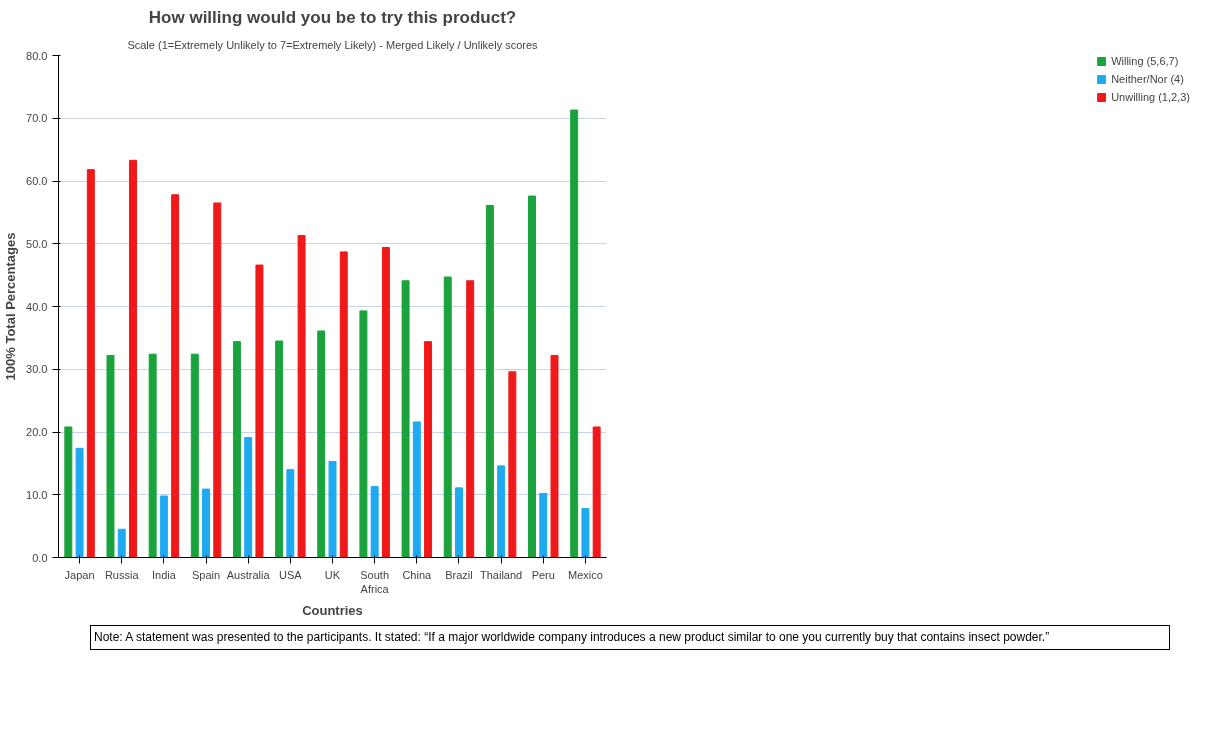  Describe the element at coordinates (248, 574) in the screenshot. I see `x-tick-label: Australia` at that location.